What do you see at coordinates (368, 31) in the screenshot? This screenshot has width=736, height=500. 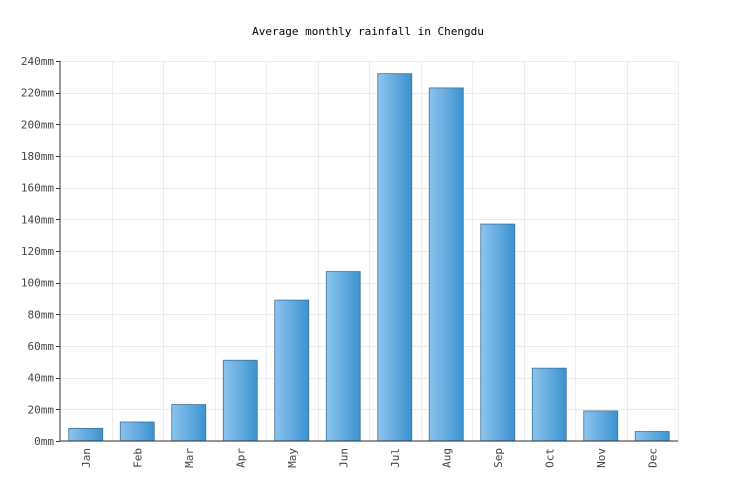 I see `chart-title: Average monthly rainfall in Chengdu` at bounding box center [368, 31].